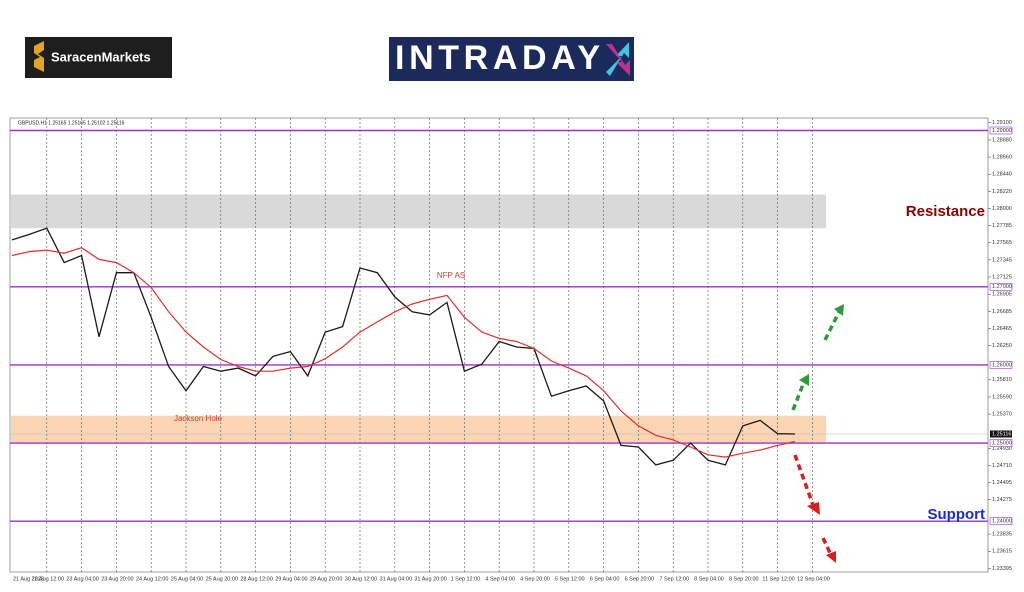  I want to click on annotation: NFP AS, so click(451, 275).